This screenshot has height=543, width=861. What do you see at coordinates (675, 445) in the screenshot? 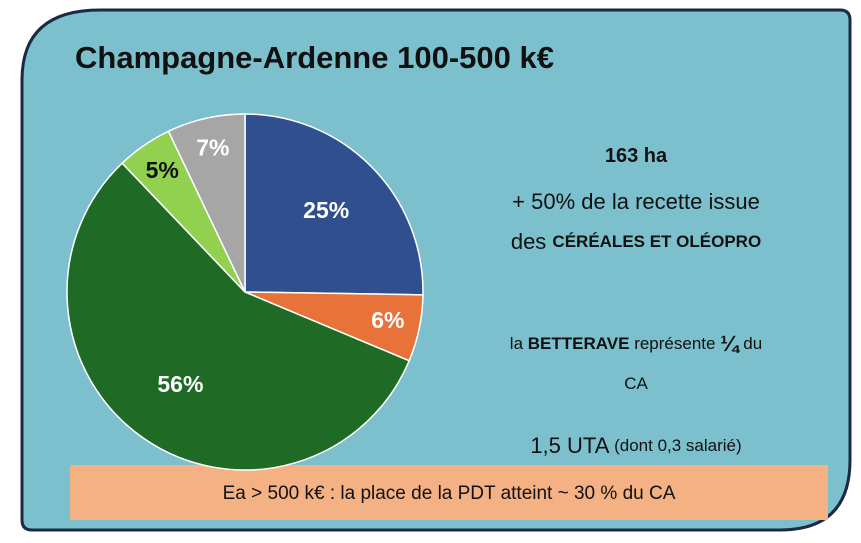
I see `annotation-run: (dont 0,3 salarié)` at bounding box center [675, 445].